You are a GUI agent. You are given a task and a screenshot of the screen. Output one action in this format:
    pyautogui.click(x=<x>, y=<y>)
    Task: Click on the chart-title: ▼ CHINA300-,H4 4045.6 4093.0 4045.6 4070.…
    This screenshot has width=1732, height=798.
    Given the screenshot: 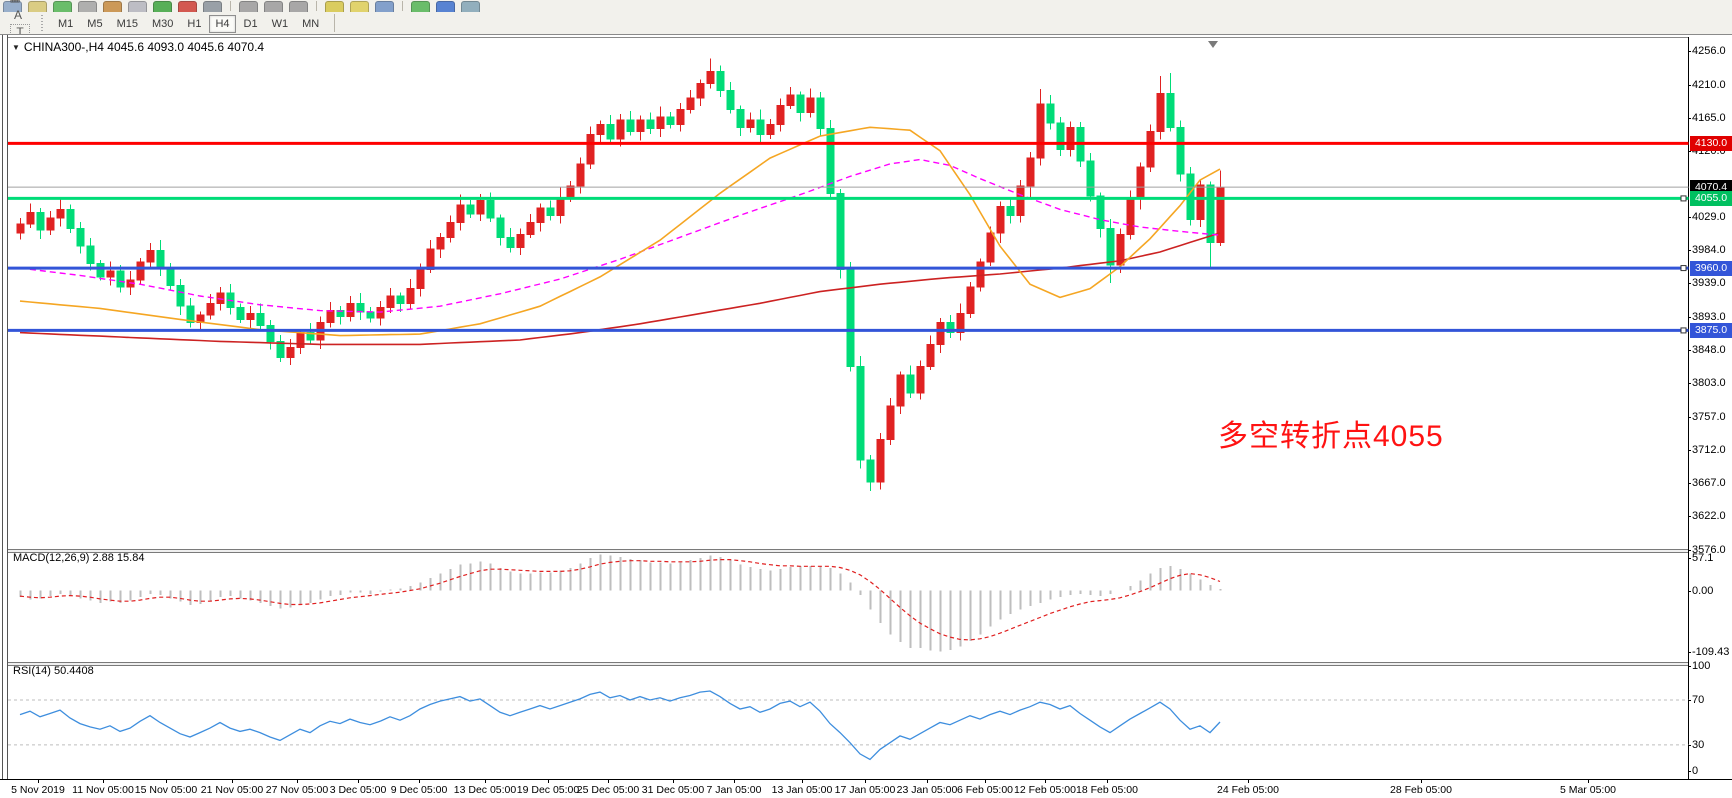 What is the action you would take?
    pyautogui.click(x=138, y=47)
    